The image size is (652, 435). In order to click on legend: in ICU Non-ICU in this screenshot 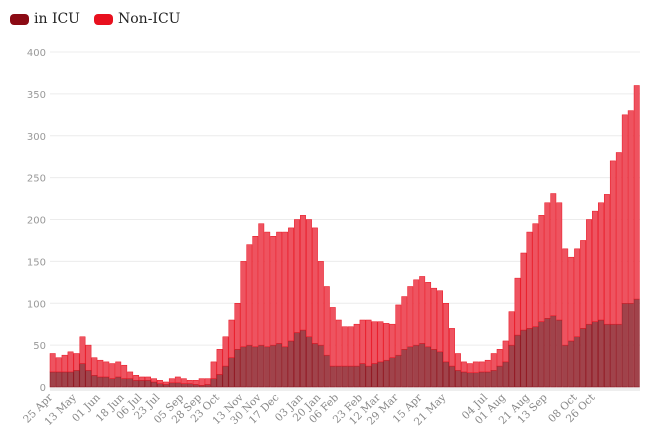, I will do `click(95, 19)`.